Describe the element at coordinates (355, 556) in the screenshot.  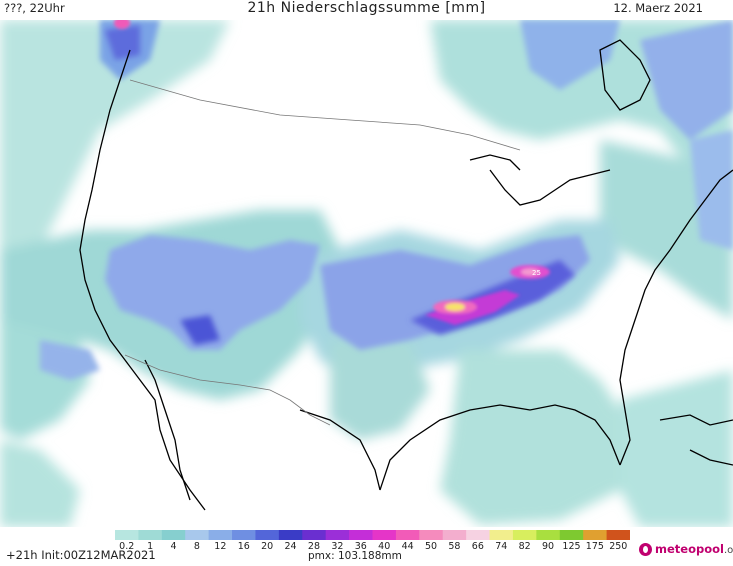
I see `pmx-label: pmx: 103.188mm` at that location.